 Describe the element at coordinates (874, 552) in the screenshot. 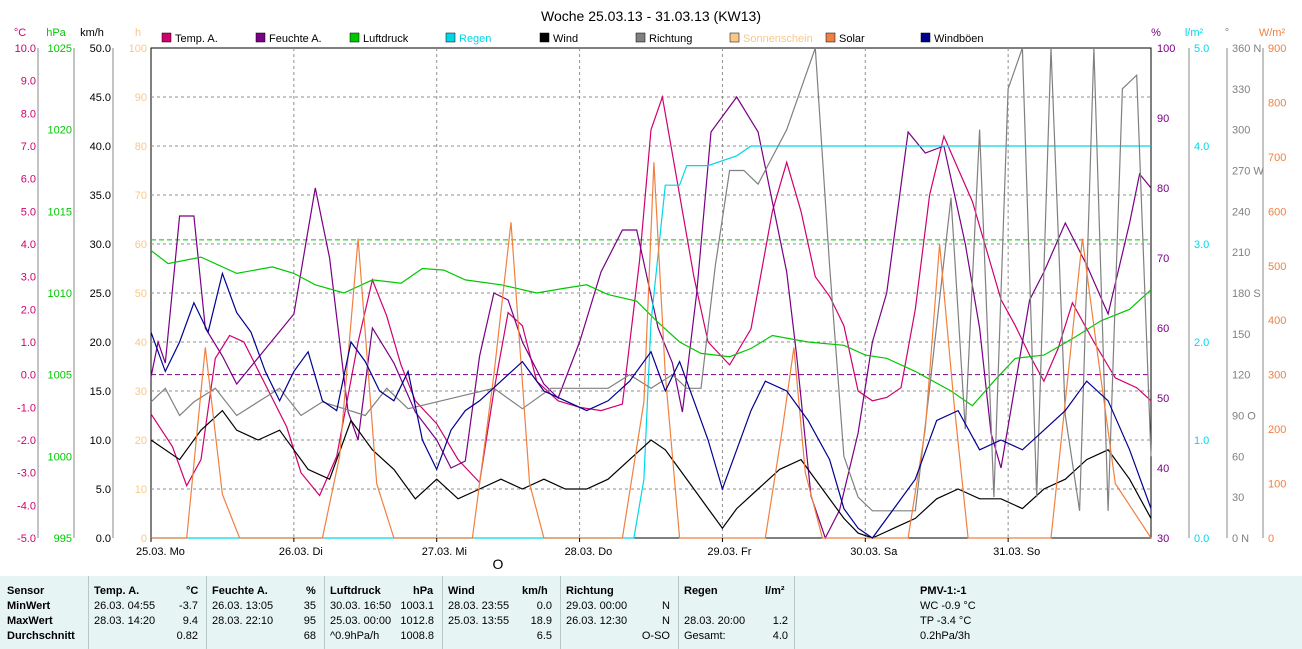

I see `x-tick-label: 30.03. Sa` at that location.